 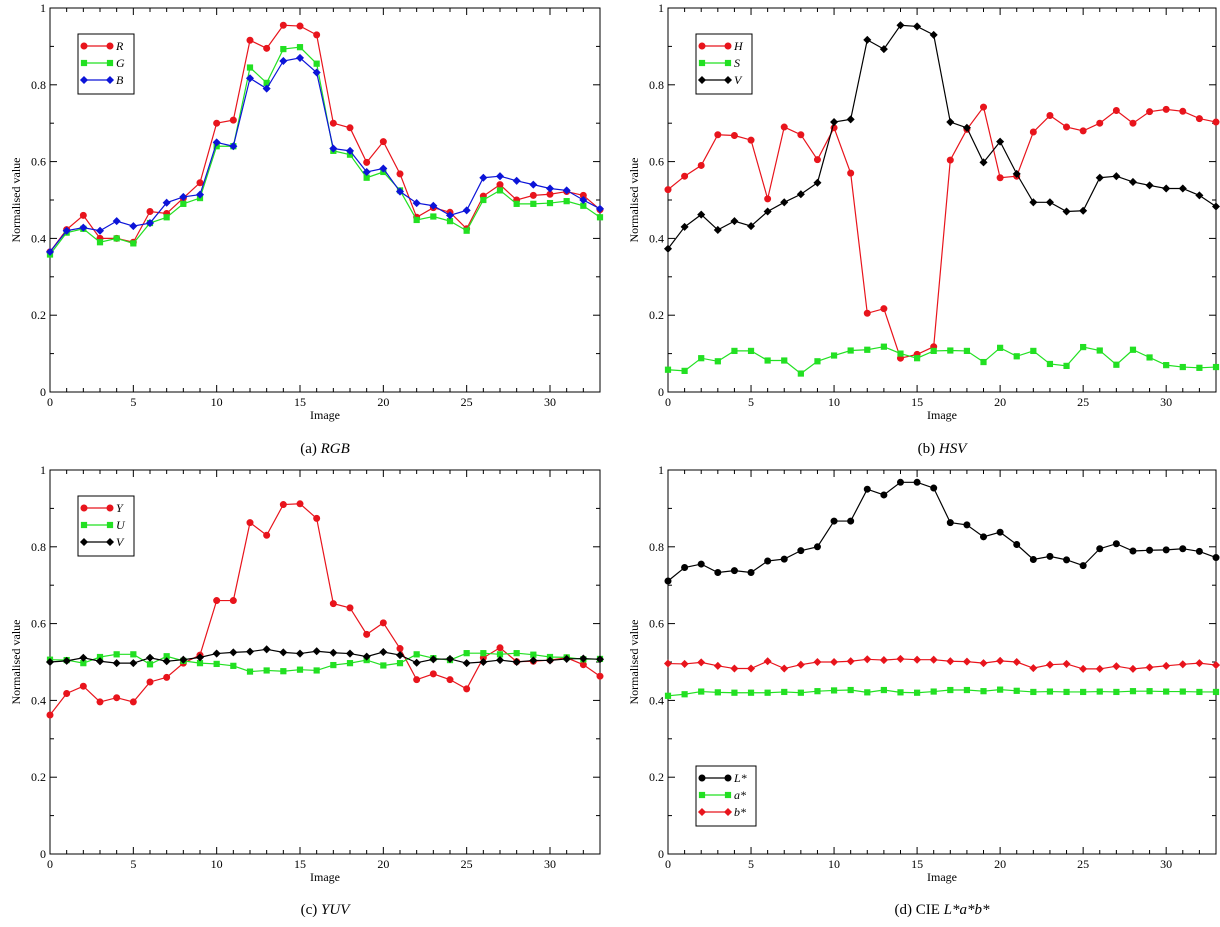 What do you see at coordinates (121, 525) in the screenshot?
I see `panel-c-legend-label: U` at bounding box center [121, 525].